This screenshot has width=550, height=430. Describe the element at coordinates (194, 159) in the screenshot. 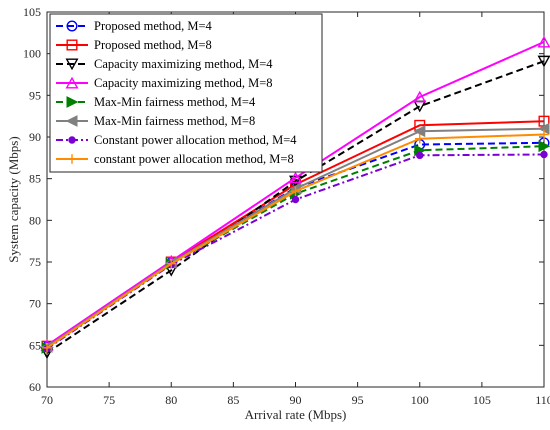

I see `legend-label: constant power allocation method, M=8` at that location.